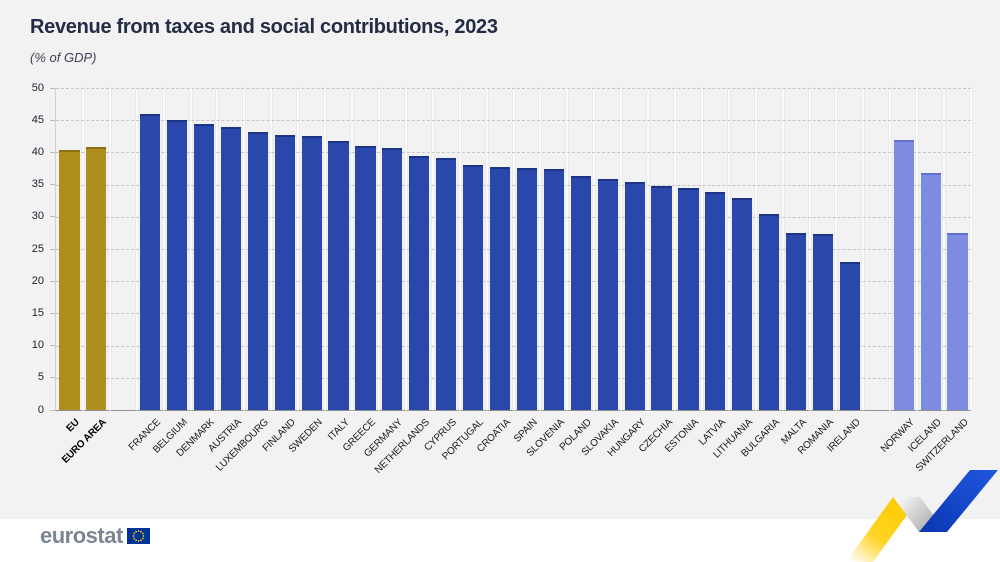  Describe the element at coordinates (37, 151) in the screenshot. I see `y-axis-label: 40` at that location.